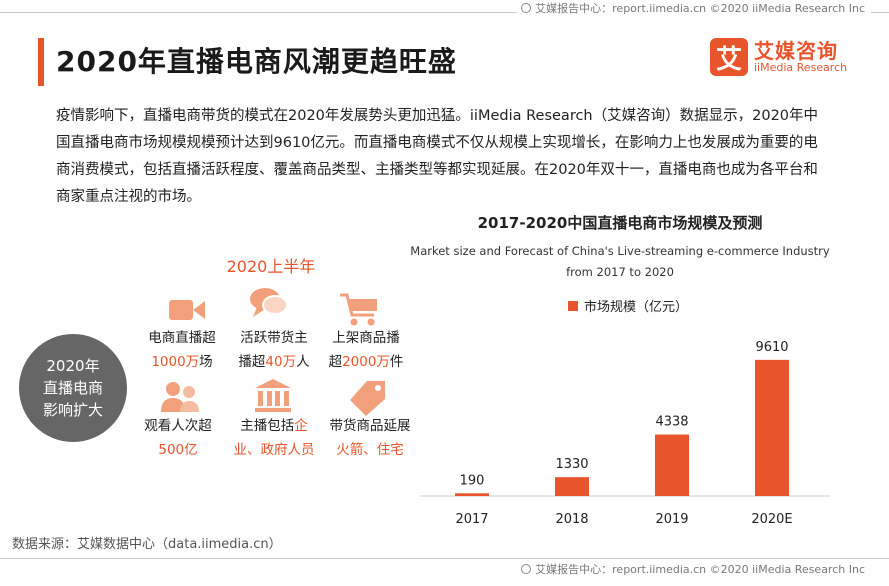  What do you see at coordinates (273, 395) in the screenshot?
I see `institution-icon` at bounding box center [273, 395].